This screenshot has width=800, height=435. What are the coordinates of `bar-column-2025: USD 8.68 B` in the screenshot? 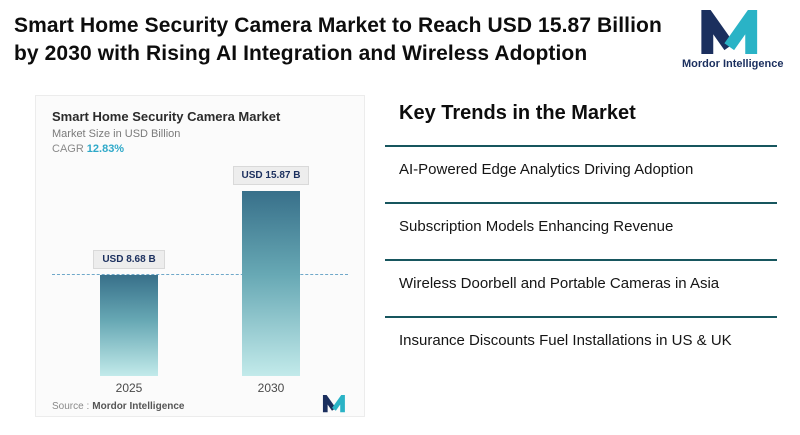 It's located at (129, 268).